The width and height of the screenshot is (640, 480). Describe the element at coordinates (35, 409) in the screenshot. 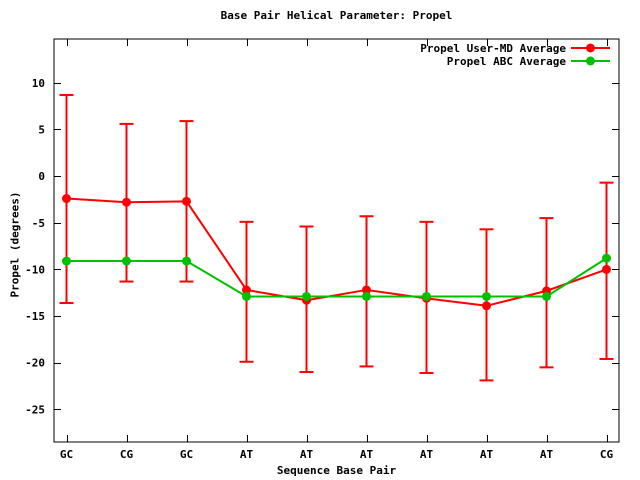

I see `y-tick-label: -25` at that location.